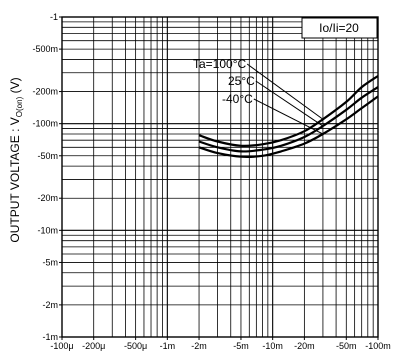  I want to click on x-tick-label: -20m, so click(304, 346).